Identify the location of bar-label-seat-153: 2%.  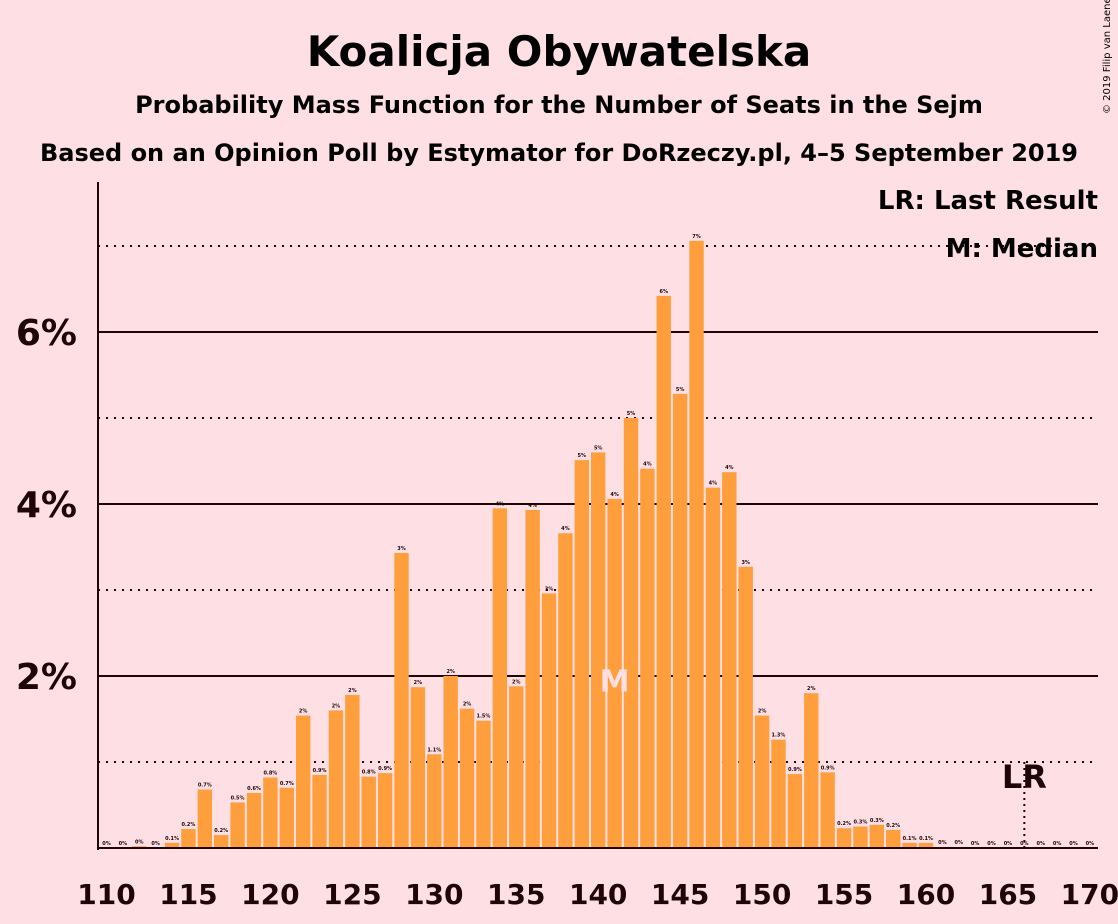
(811, 689).